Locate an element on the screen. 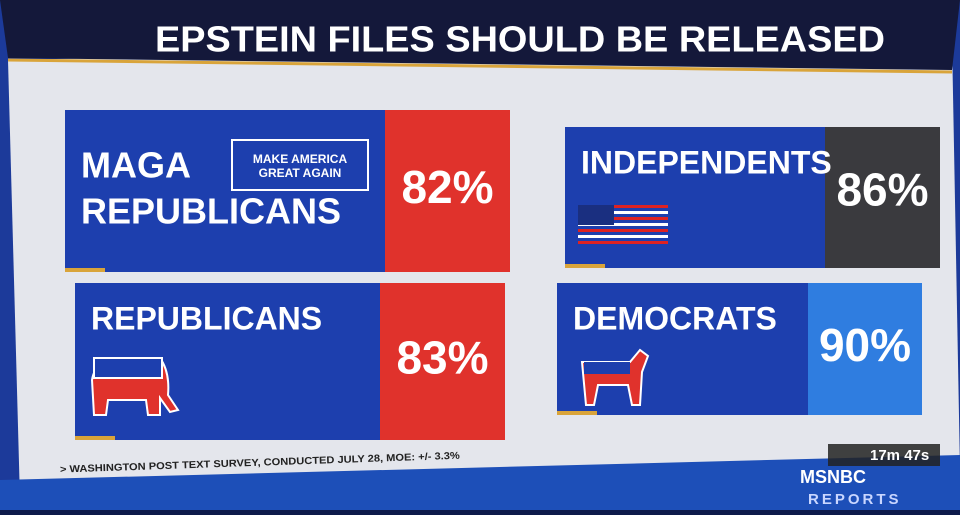 Image resolution: width=960 pixels, height=515 pixels. panel-label: DEMOCRATS is located at coordinates (675, 318).